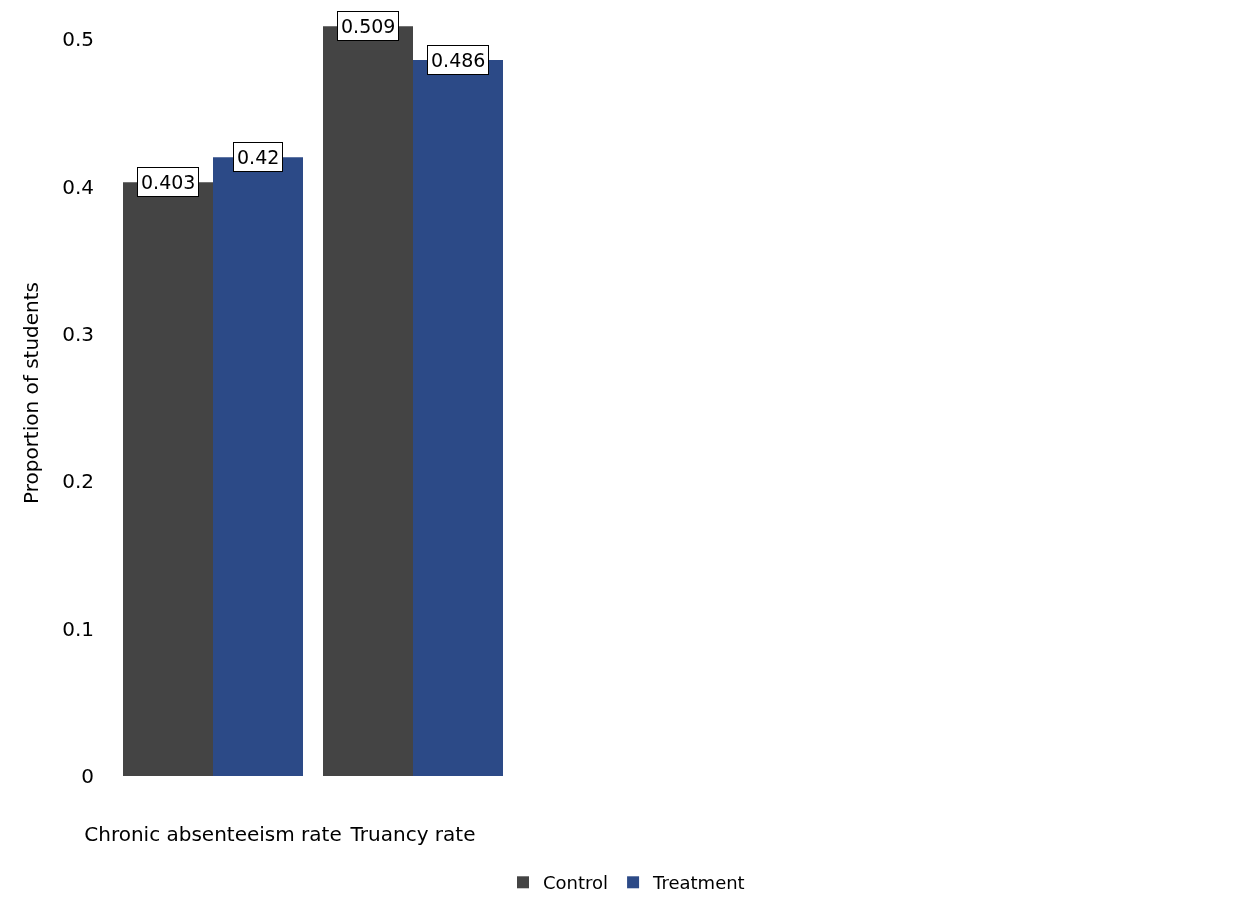 The height and width of the screenshot is (911, 1254). What do you see at coordinates (87, 776) in the screenshot?
I see `y-tick-label: 0` at bounding box center [87, 776].